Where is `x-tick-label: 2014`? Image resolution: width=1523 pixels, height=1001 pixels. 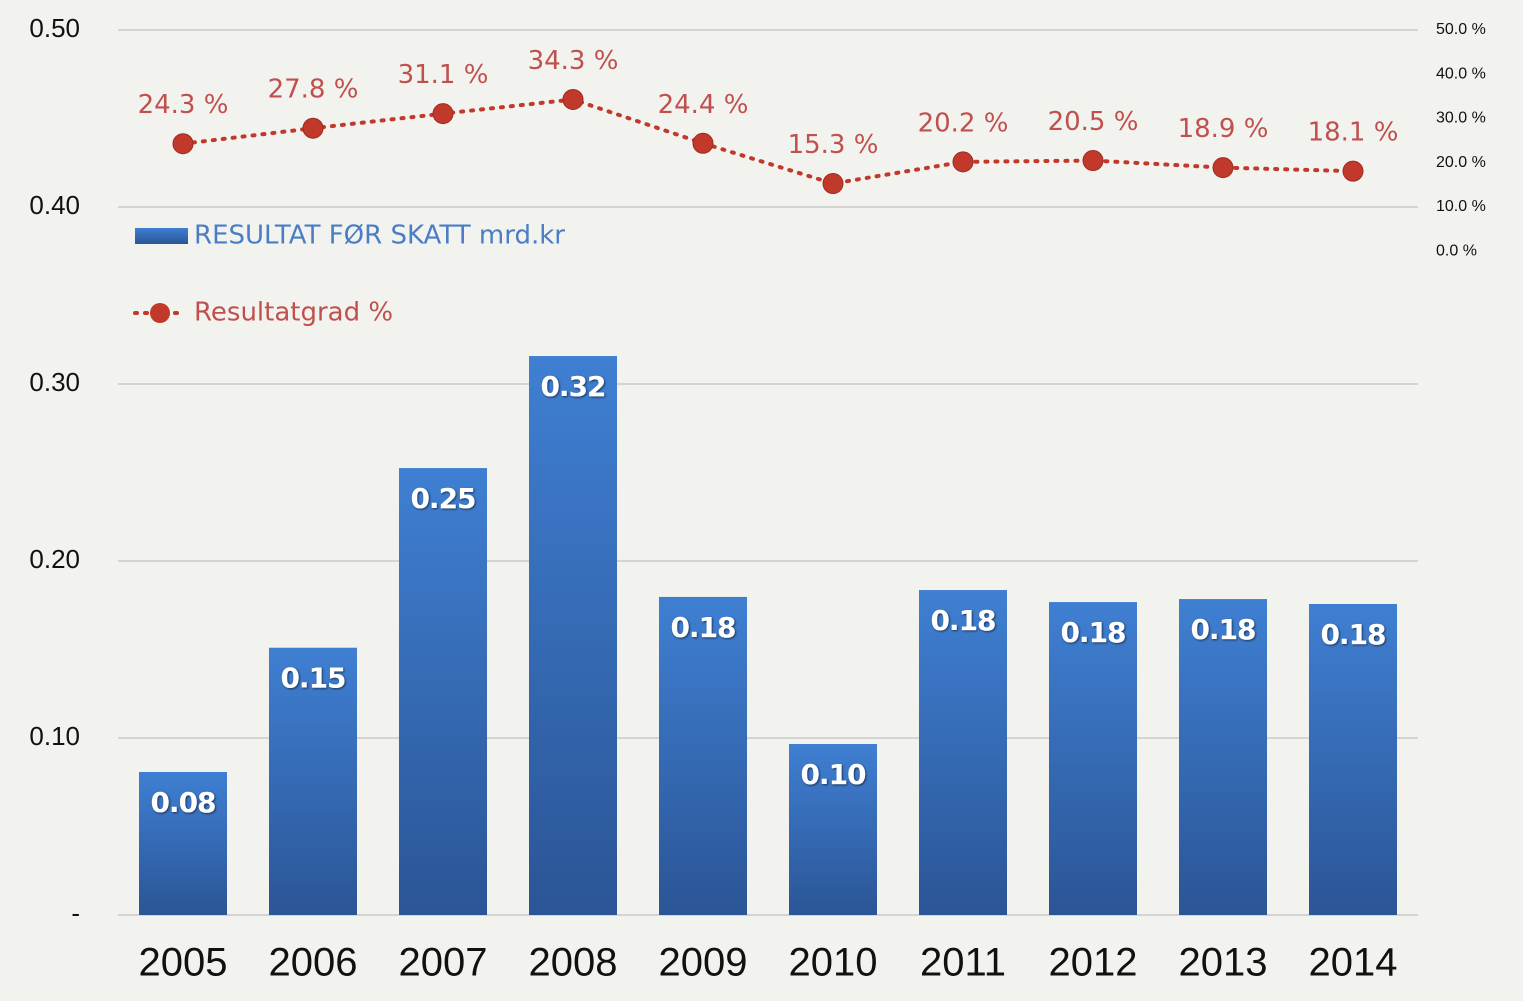 x-tick-label: 2014 is located at coordinates (1353, 963).